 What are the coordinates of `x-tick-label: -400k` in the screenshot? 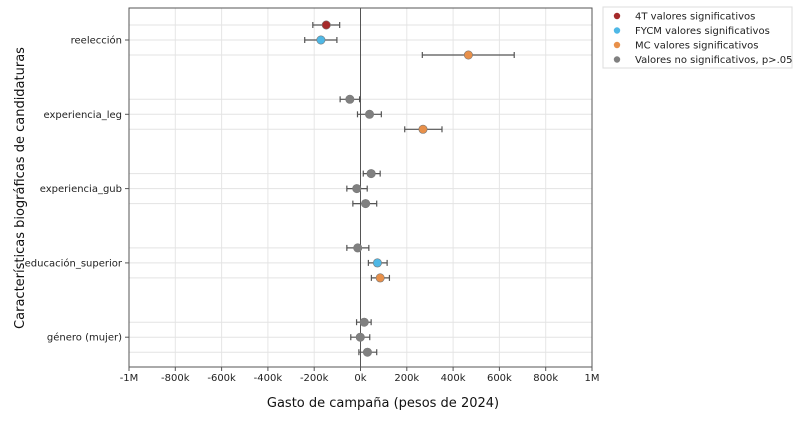 It's located at (268, 378).